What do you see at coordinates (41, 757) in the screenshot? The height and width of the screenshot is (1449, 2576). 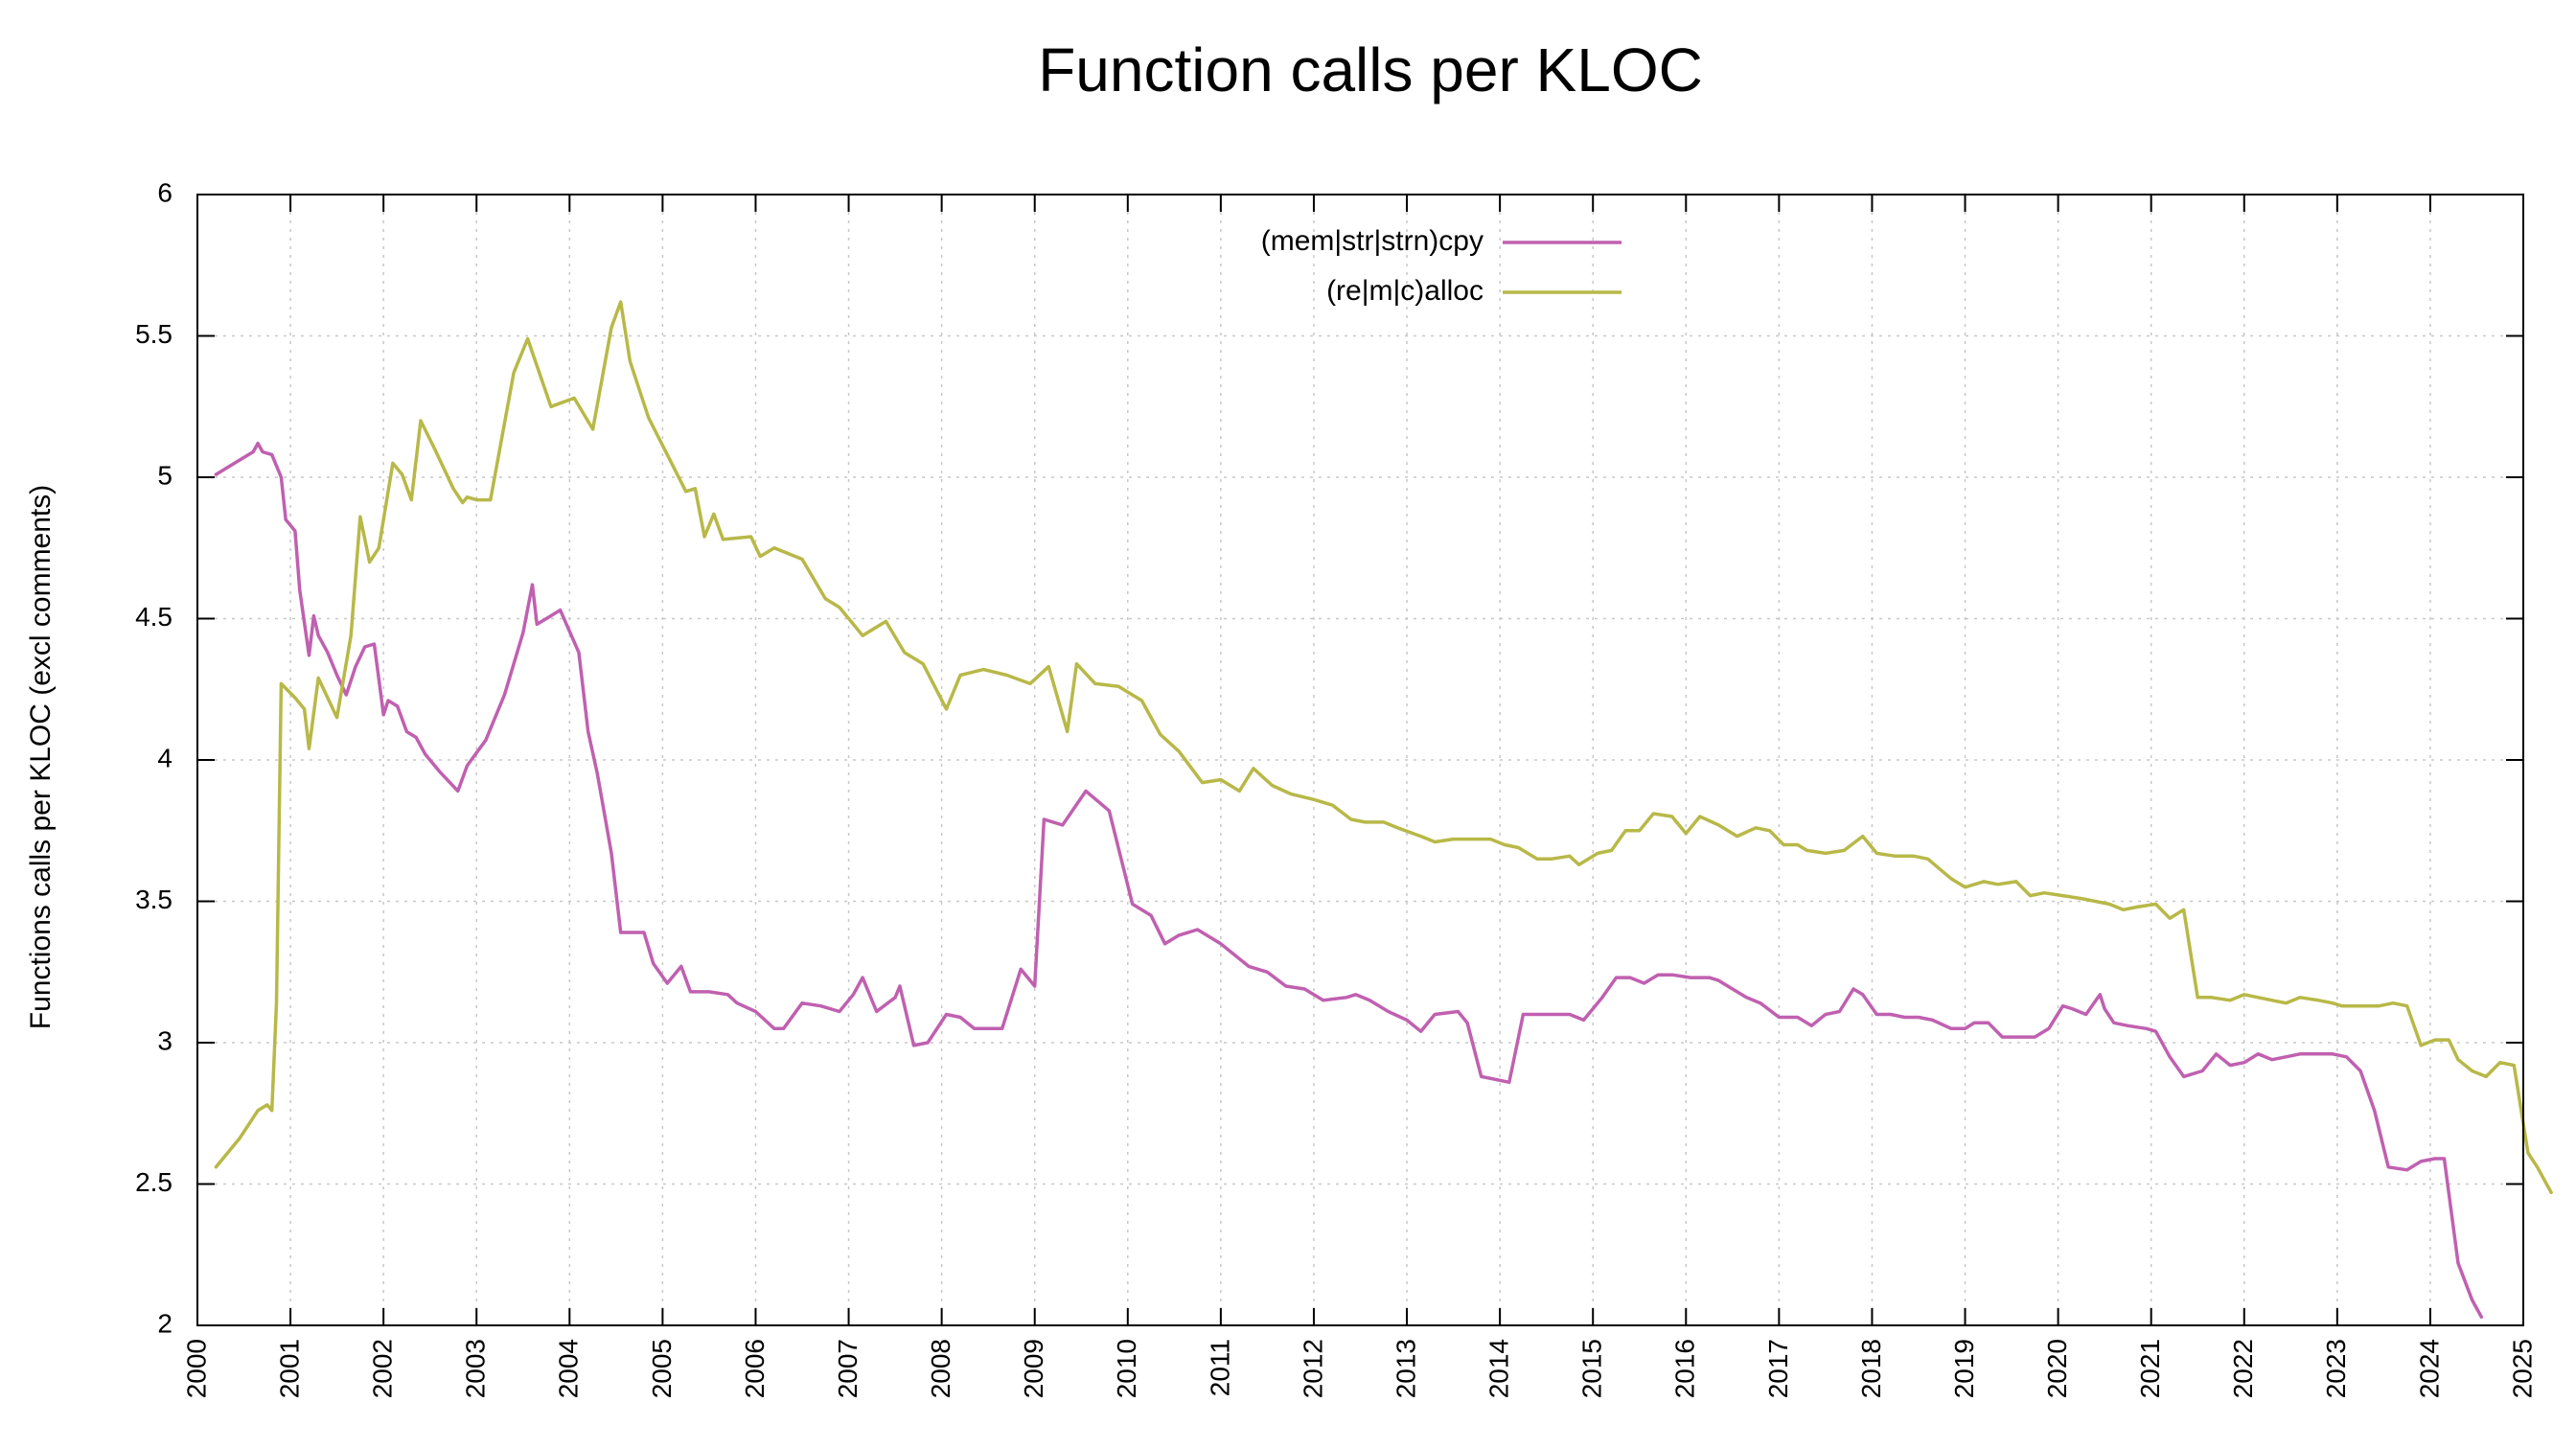 I see `y-axis-label: Functions calls per KLOC (excl comments)` at bounding box center [41, 757].